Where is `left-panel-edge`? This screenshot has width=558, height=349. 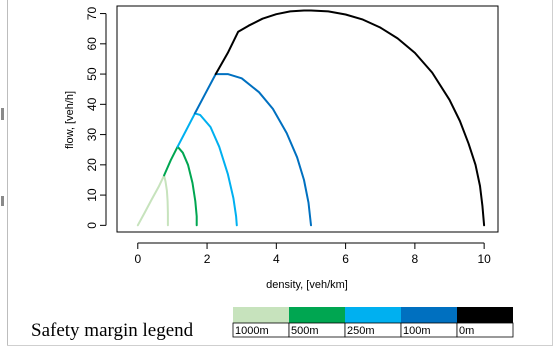 left-panel-edge is located at coordinates (4, 172).